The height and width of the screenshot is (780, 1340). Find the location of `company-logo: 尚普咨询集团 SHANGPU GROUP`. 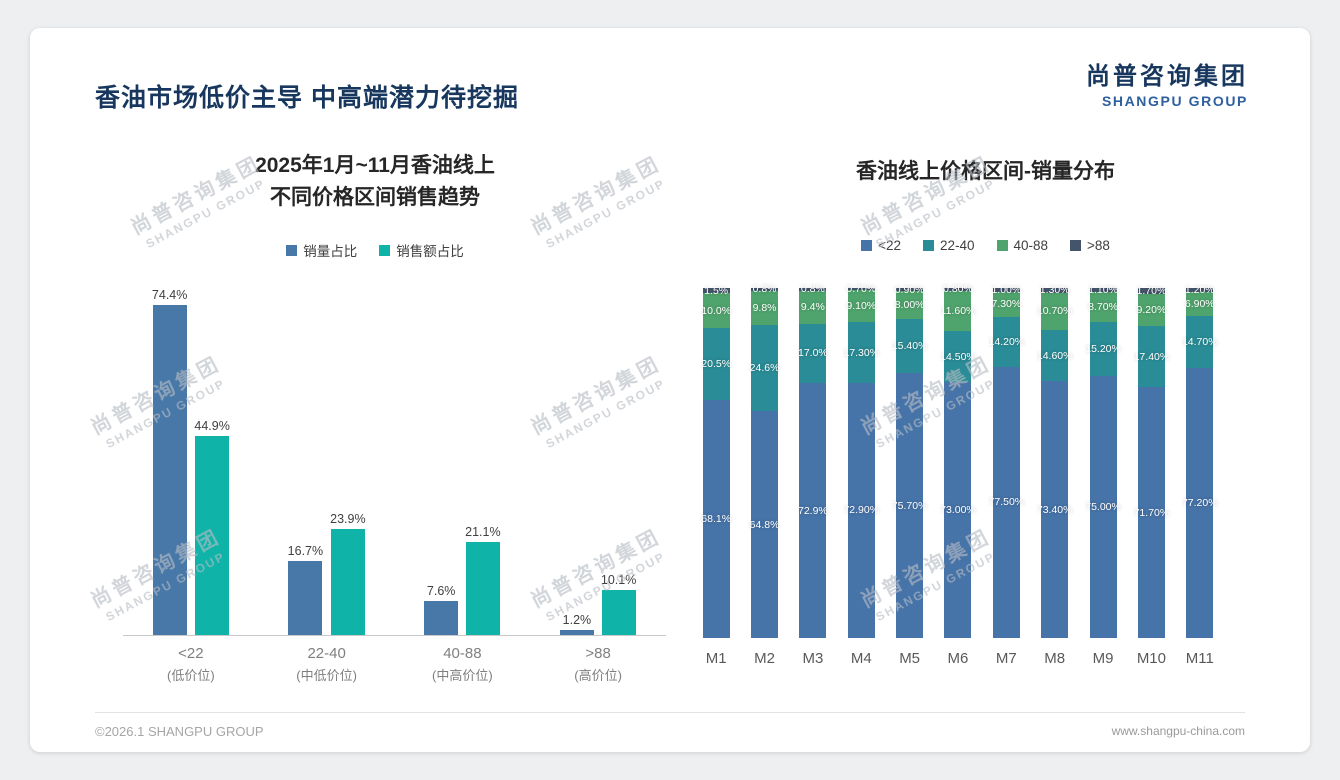

company-logo: 尚普咨询集团 SHANGPU GROUP is located at coordinates (1167, 82).